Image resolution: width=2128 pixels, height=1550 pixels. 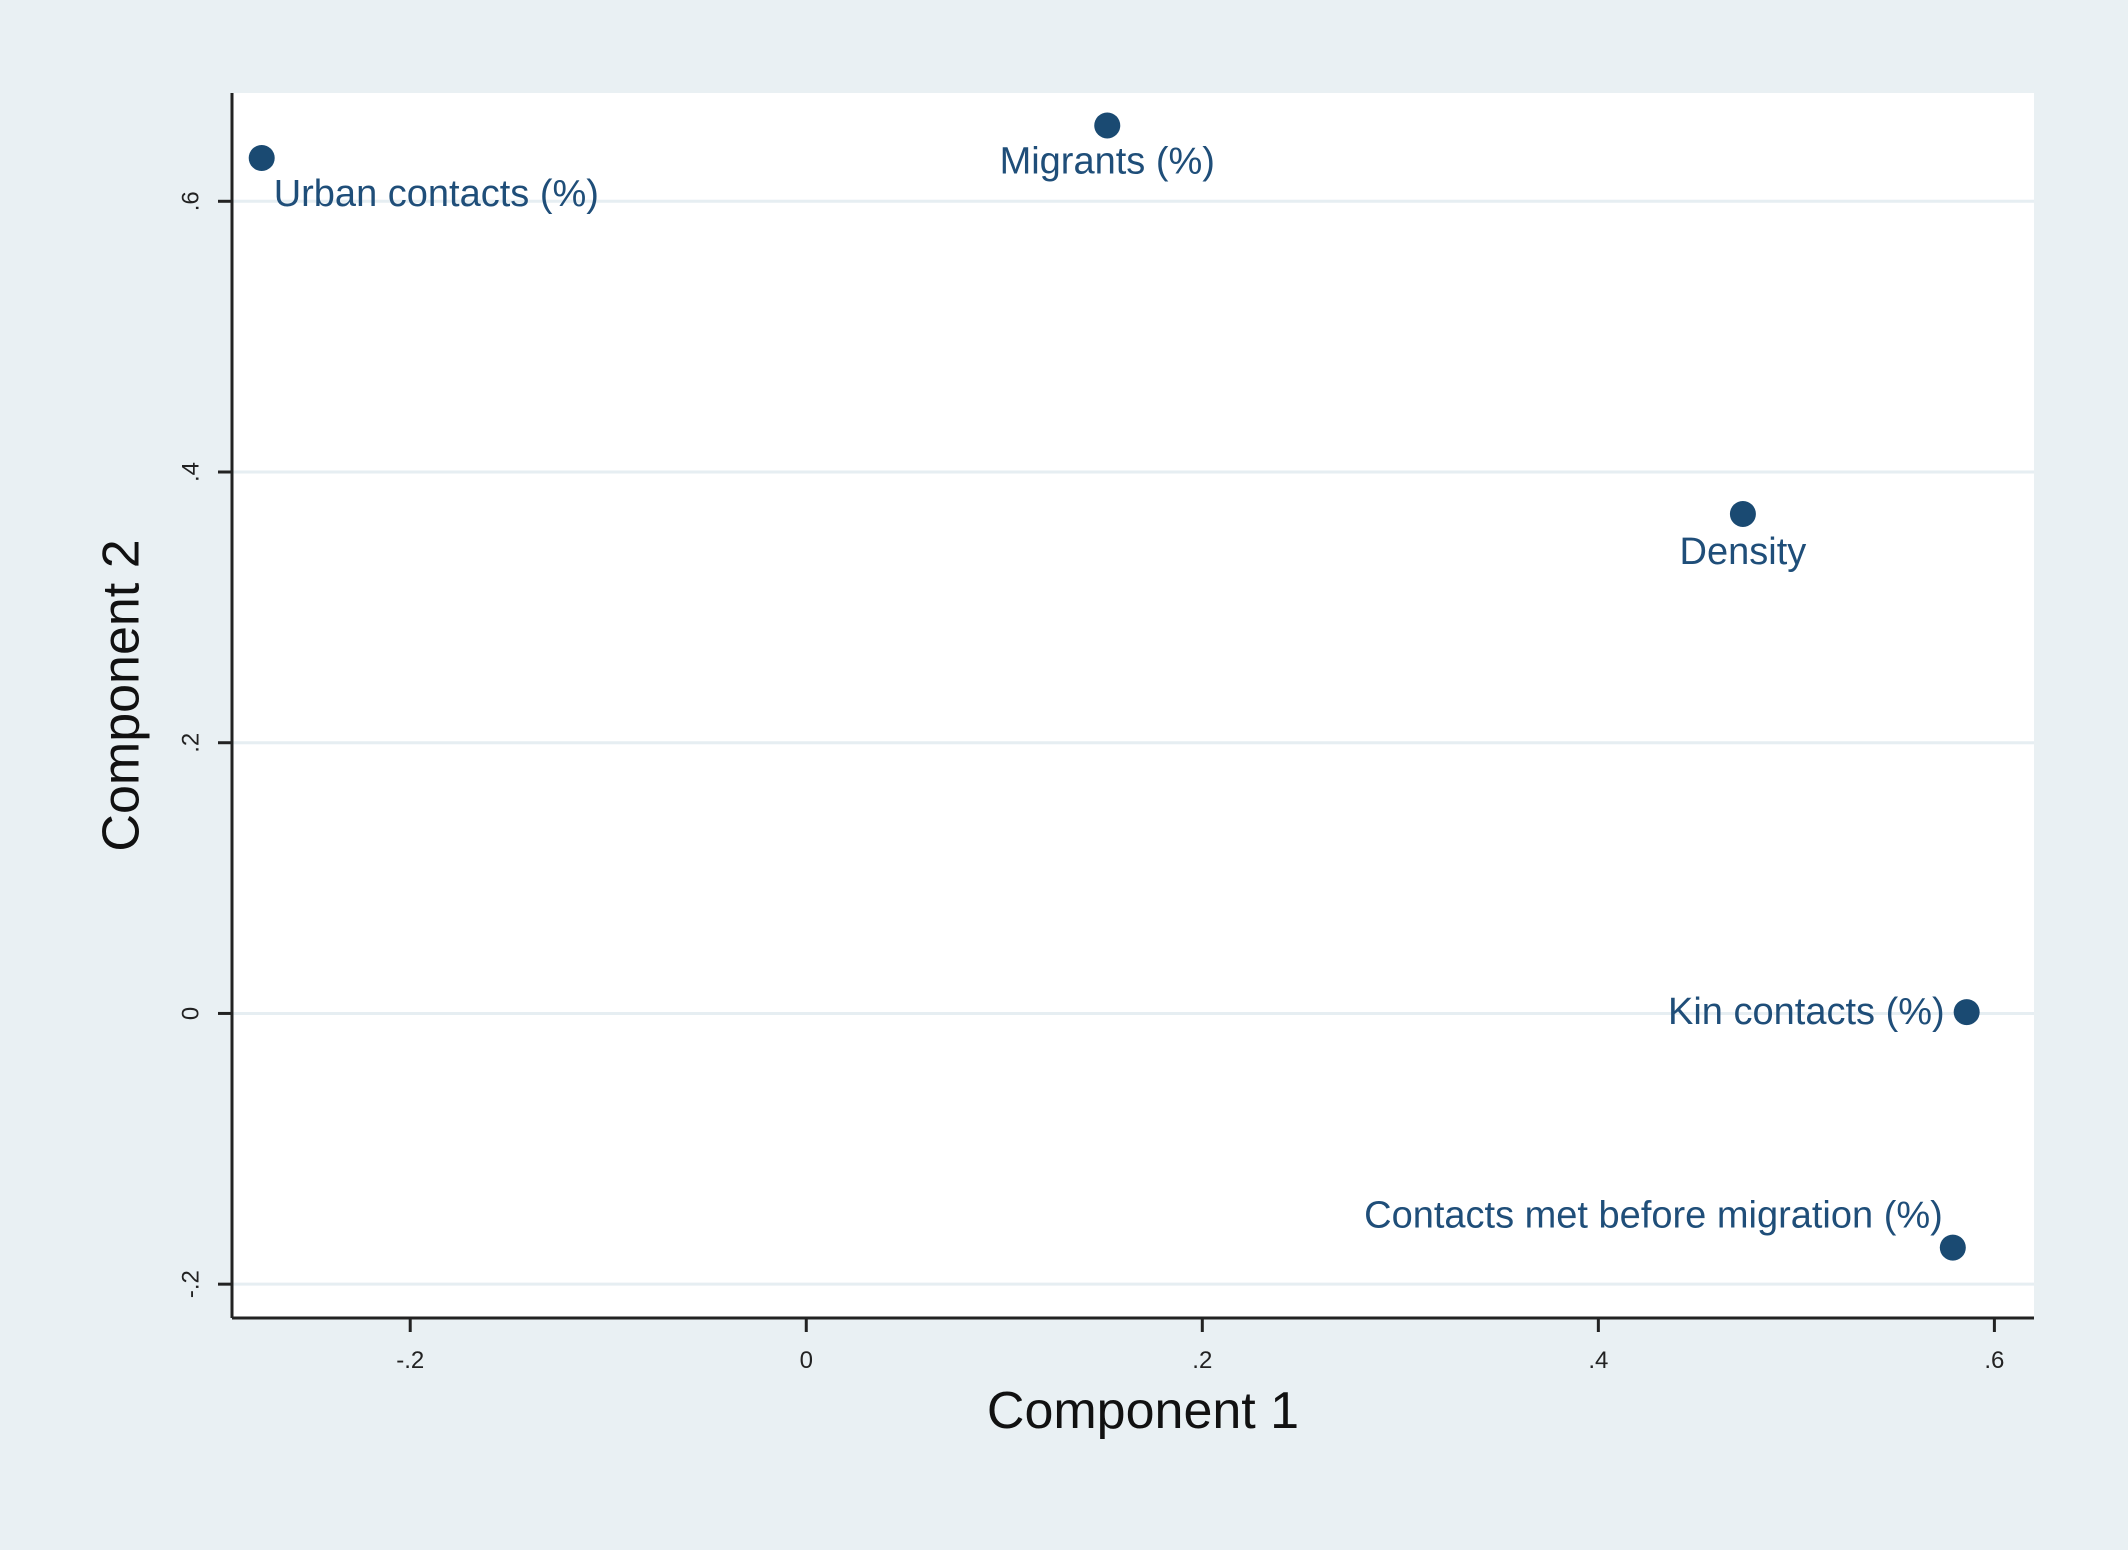 I want to click on point-label: Urban contacts (%), so click(x=436, y=194).